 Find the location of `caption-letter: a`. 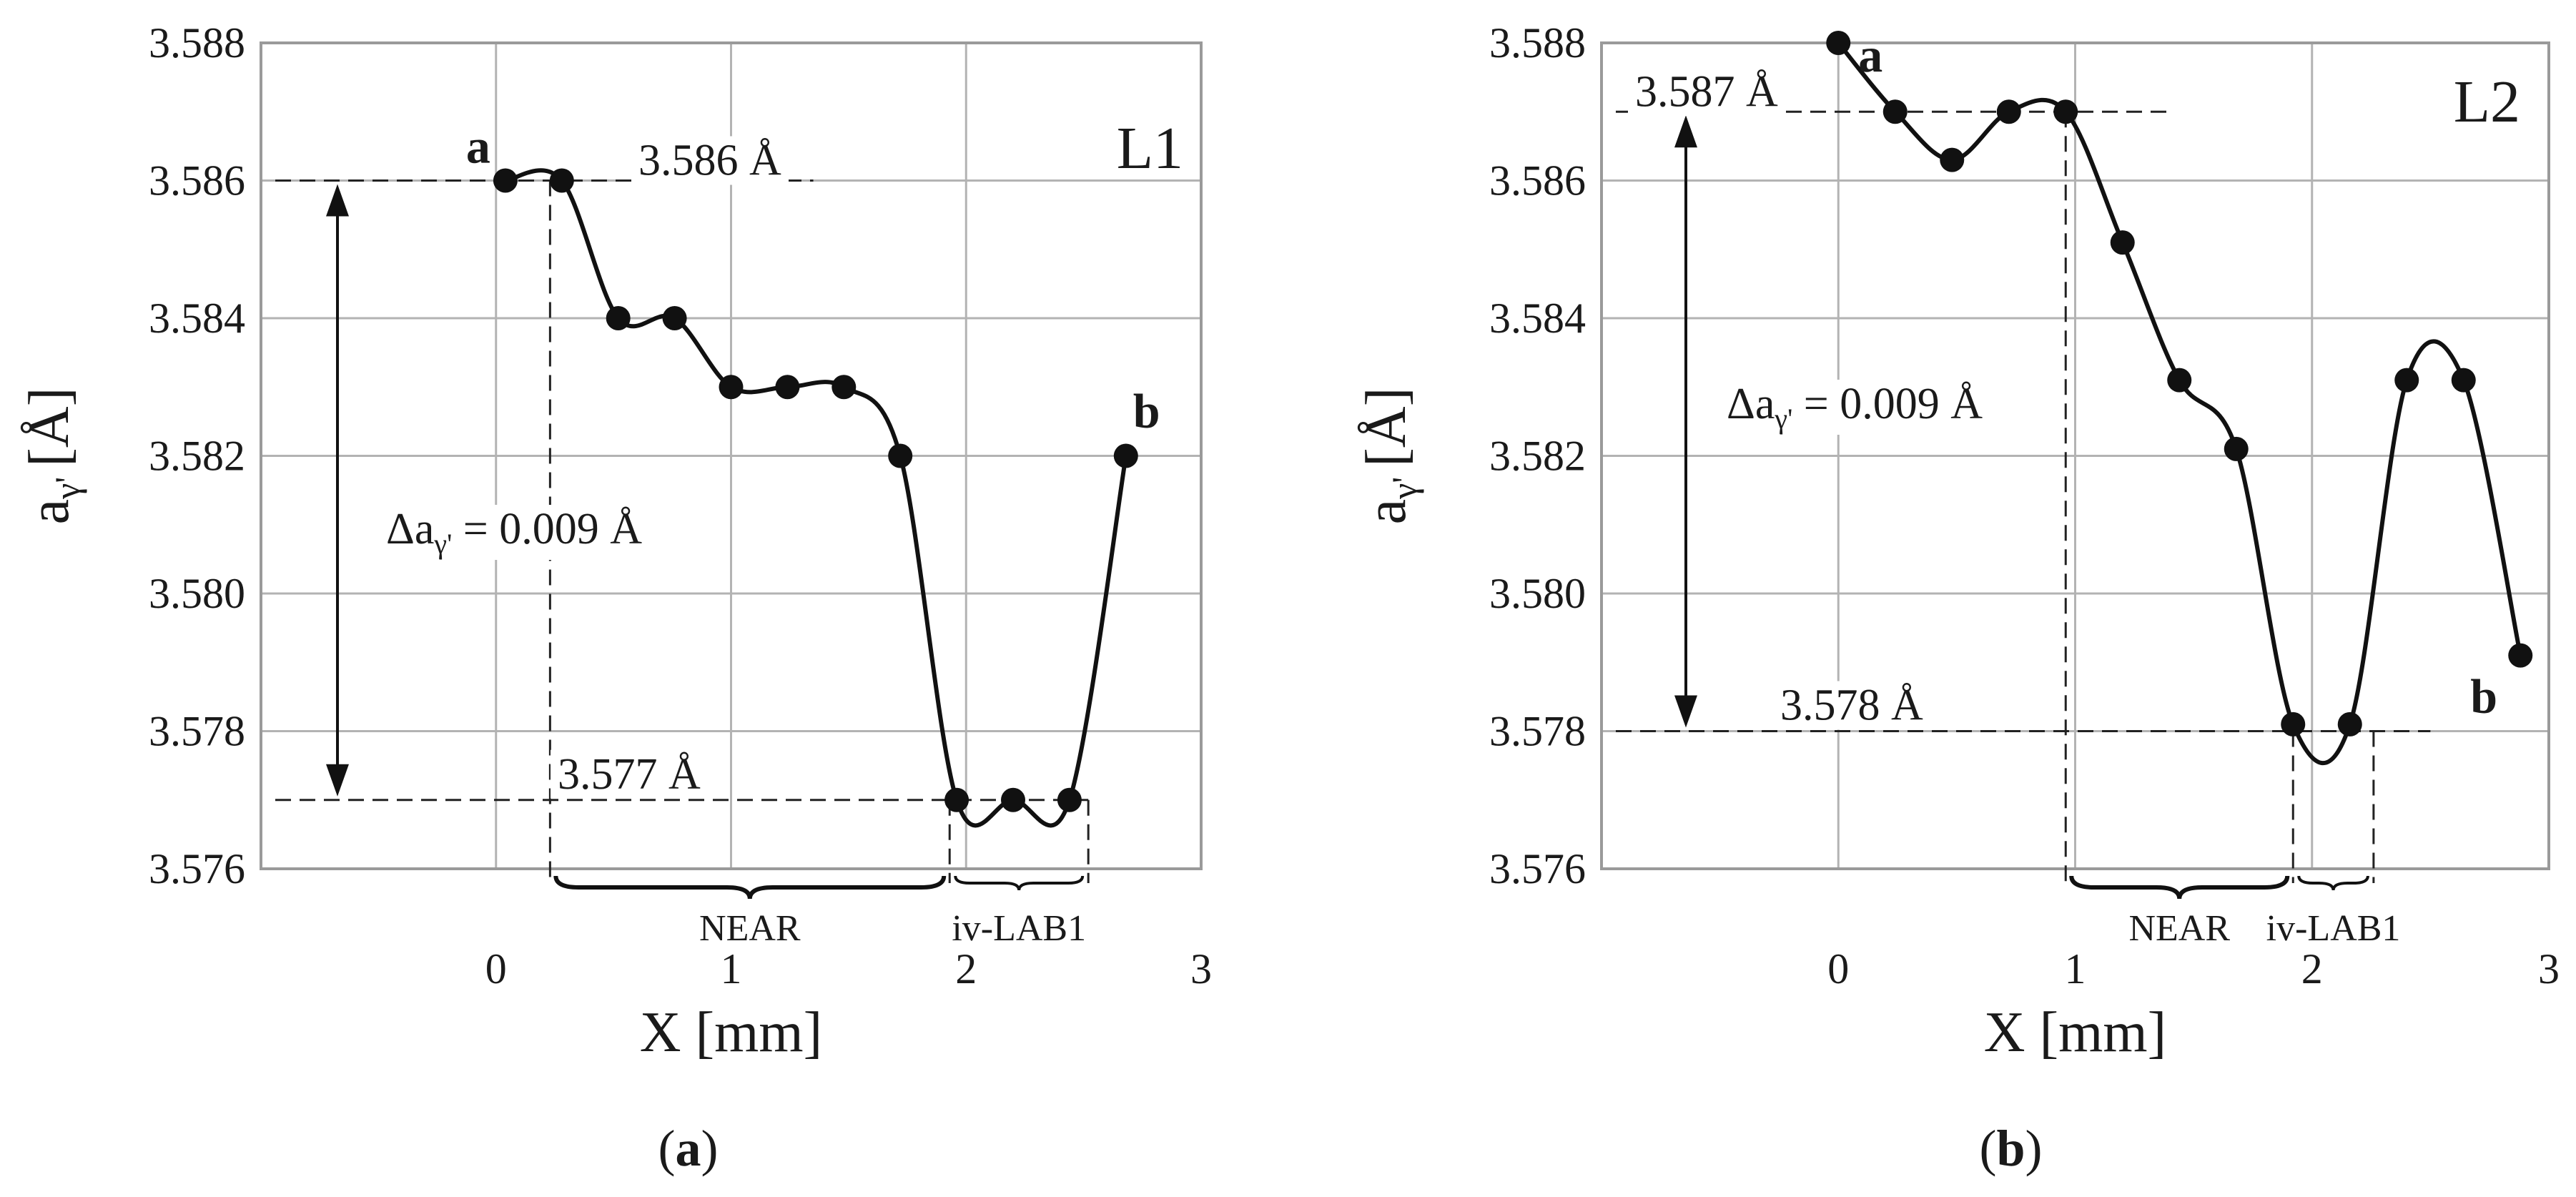

caption-letter: a is located at coordinates (688, 1148).